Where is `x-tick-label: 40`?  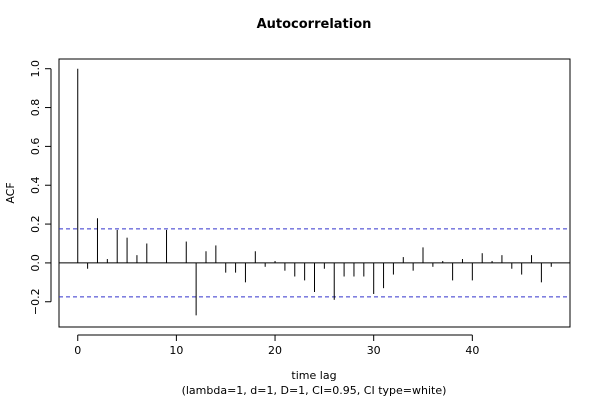 x-tick-label: 40 is located at coordinates (472, 350).